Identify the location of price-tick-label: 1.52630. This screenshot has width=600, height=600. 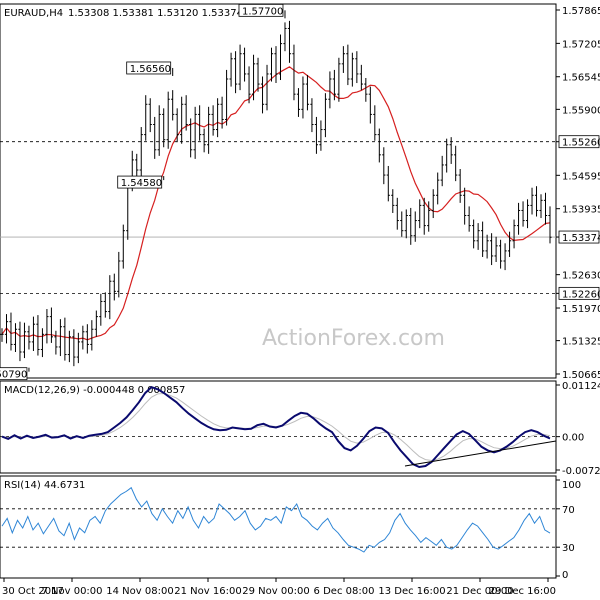
(581, 276).